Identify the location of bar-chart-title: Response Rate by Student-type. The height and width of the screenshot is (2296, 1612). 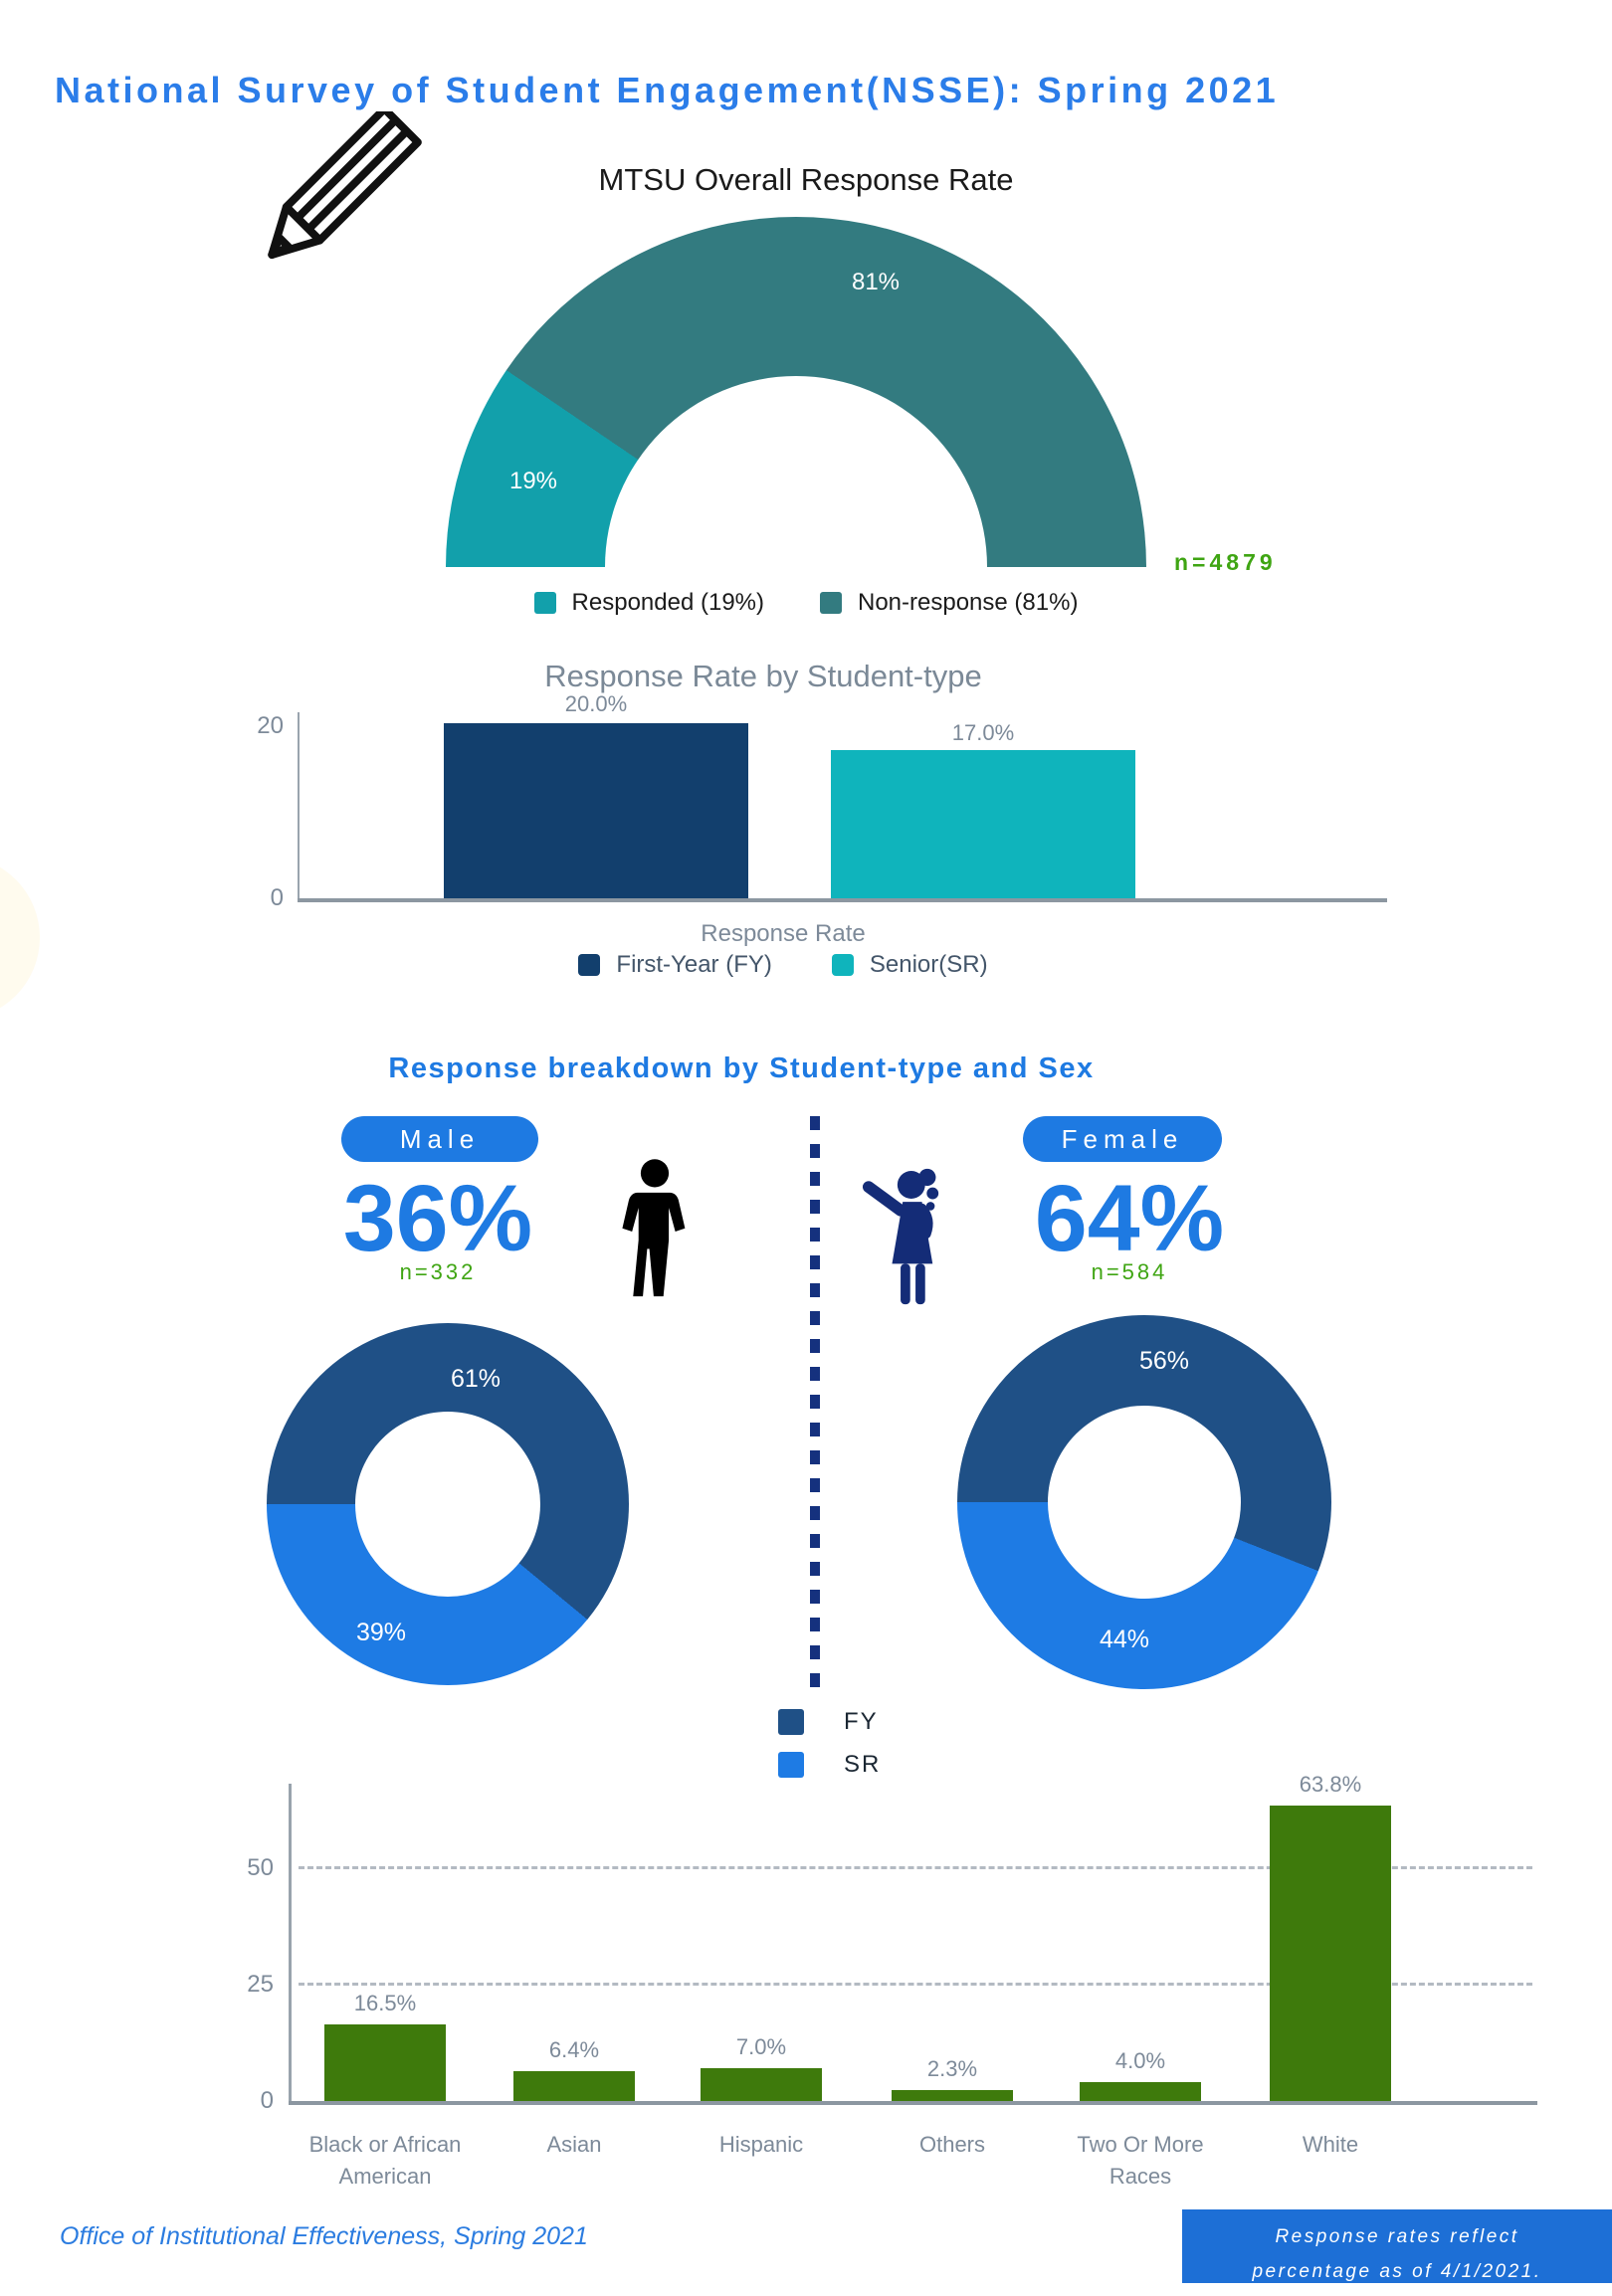
(763, 676).